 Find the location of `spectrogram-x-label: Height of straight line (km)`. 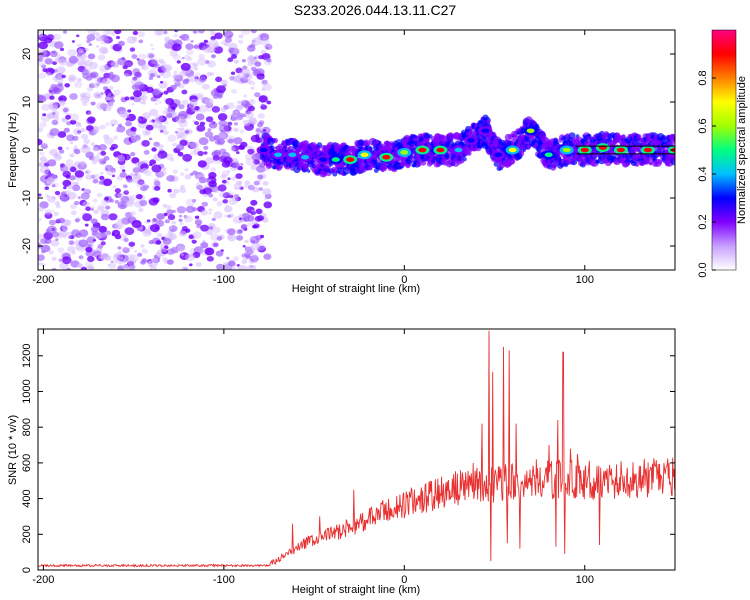

spectrogram-x-label: Height of straight line (km) is located at coordinates (356, 289).